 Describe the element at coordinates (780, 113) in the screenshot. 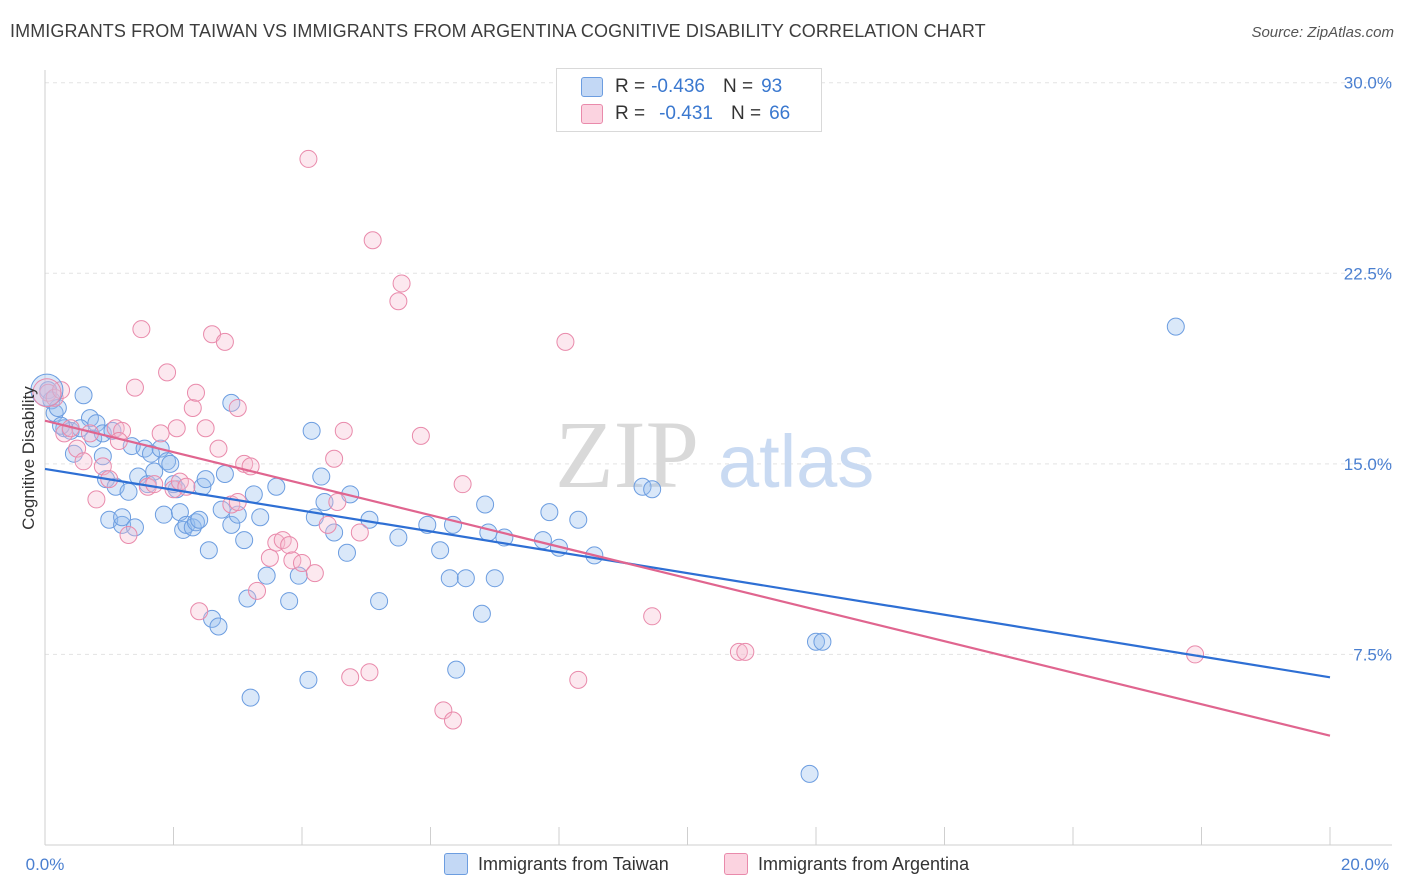

I see `legend-n-value-argentina: 66` at that location.